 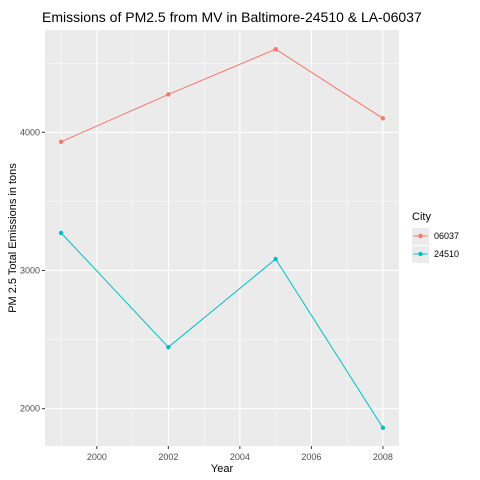 I want to click on x-axis-title: Year, so click(x=222, y=469).